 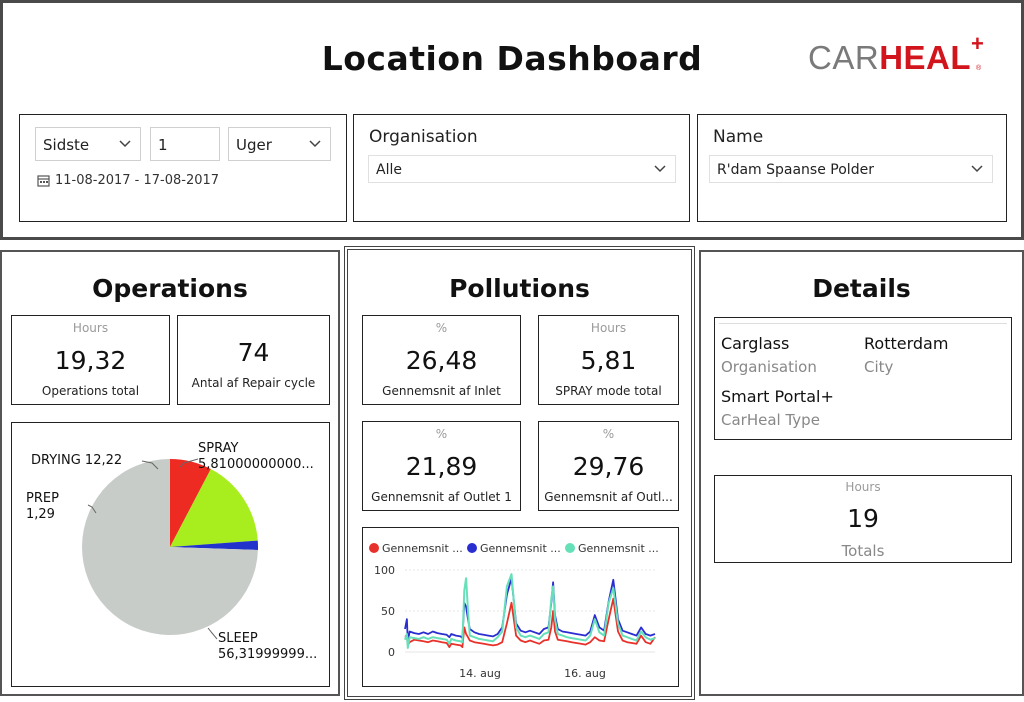 I want to click on city-label: City, so click(x=879, y=367).